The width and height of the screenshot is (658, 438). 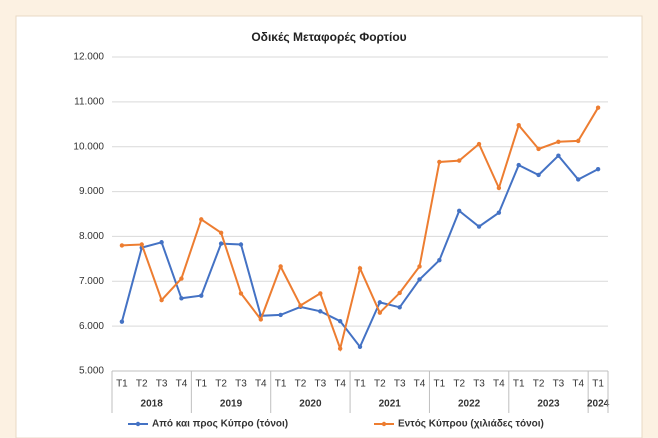 What do you see at coordinates (328, 37) in the screenshot?
I see `chart-title: Οδικές Μεταφορές Φορτίου` at bounding box center [328, 37].